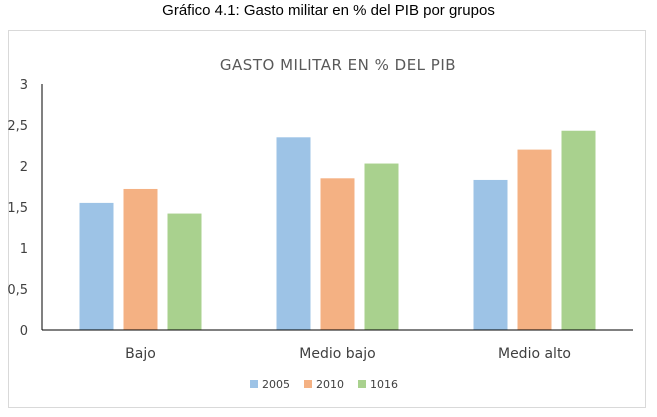 This screenshot has height=417, width=657. I want to click on x-category-label: Medio alto, so click(534, 354).